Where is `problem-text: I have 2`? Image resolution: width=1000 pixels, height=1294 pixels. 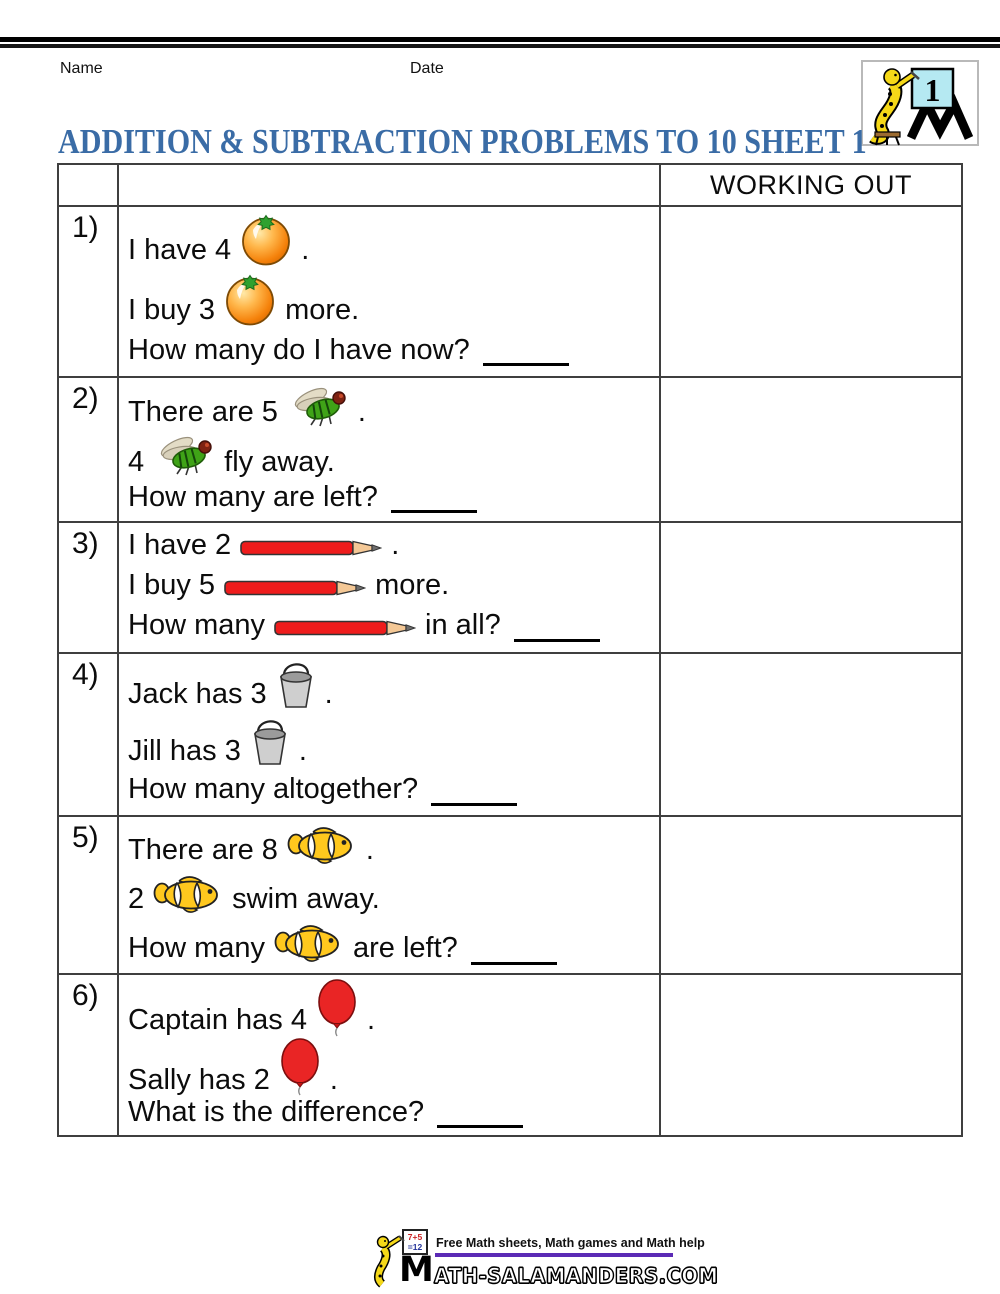 problem-text: I have 2 is located at coordinates (180, 545).